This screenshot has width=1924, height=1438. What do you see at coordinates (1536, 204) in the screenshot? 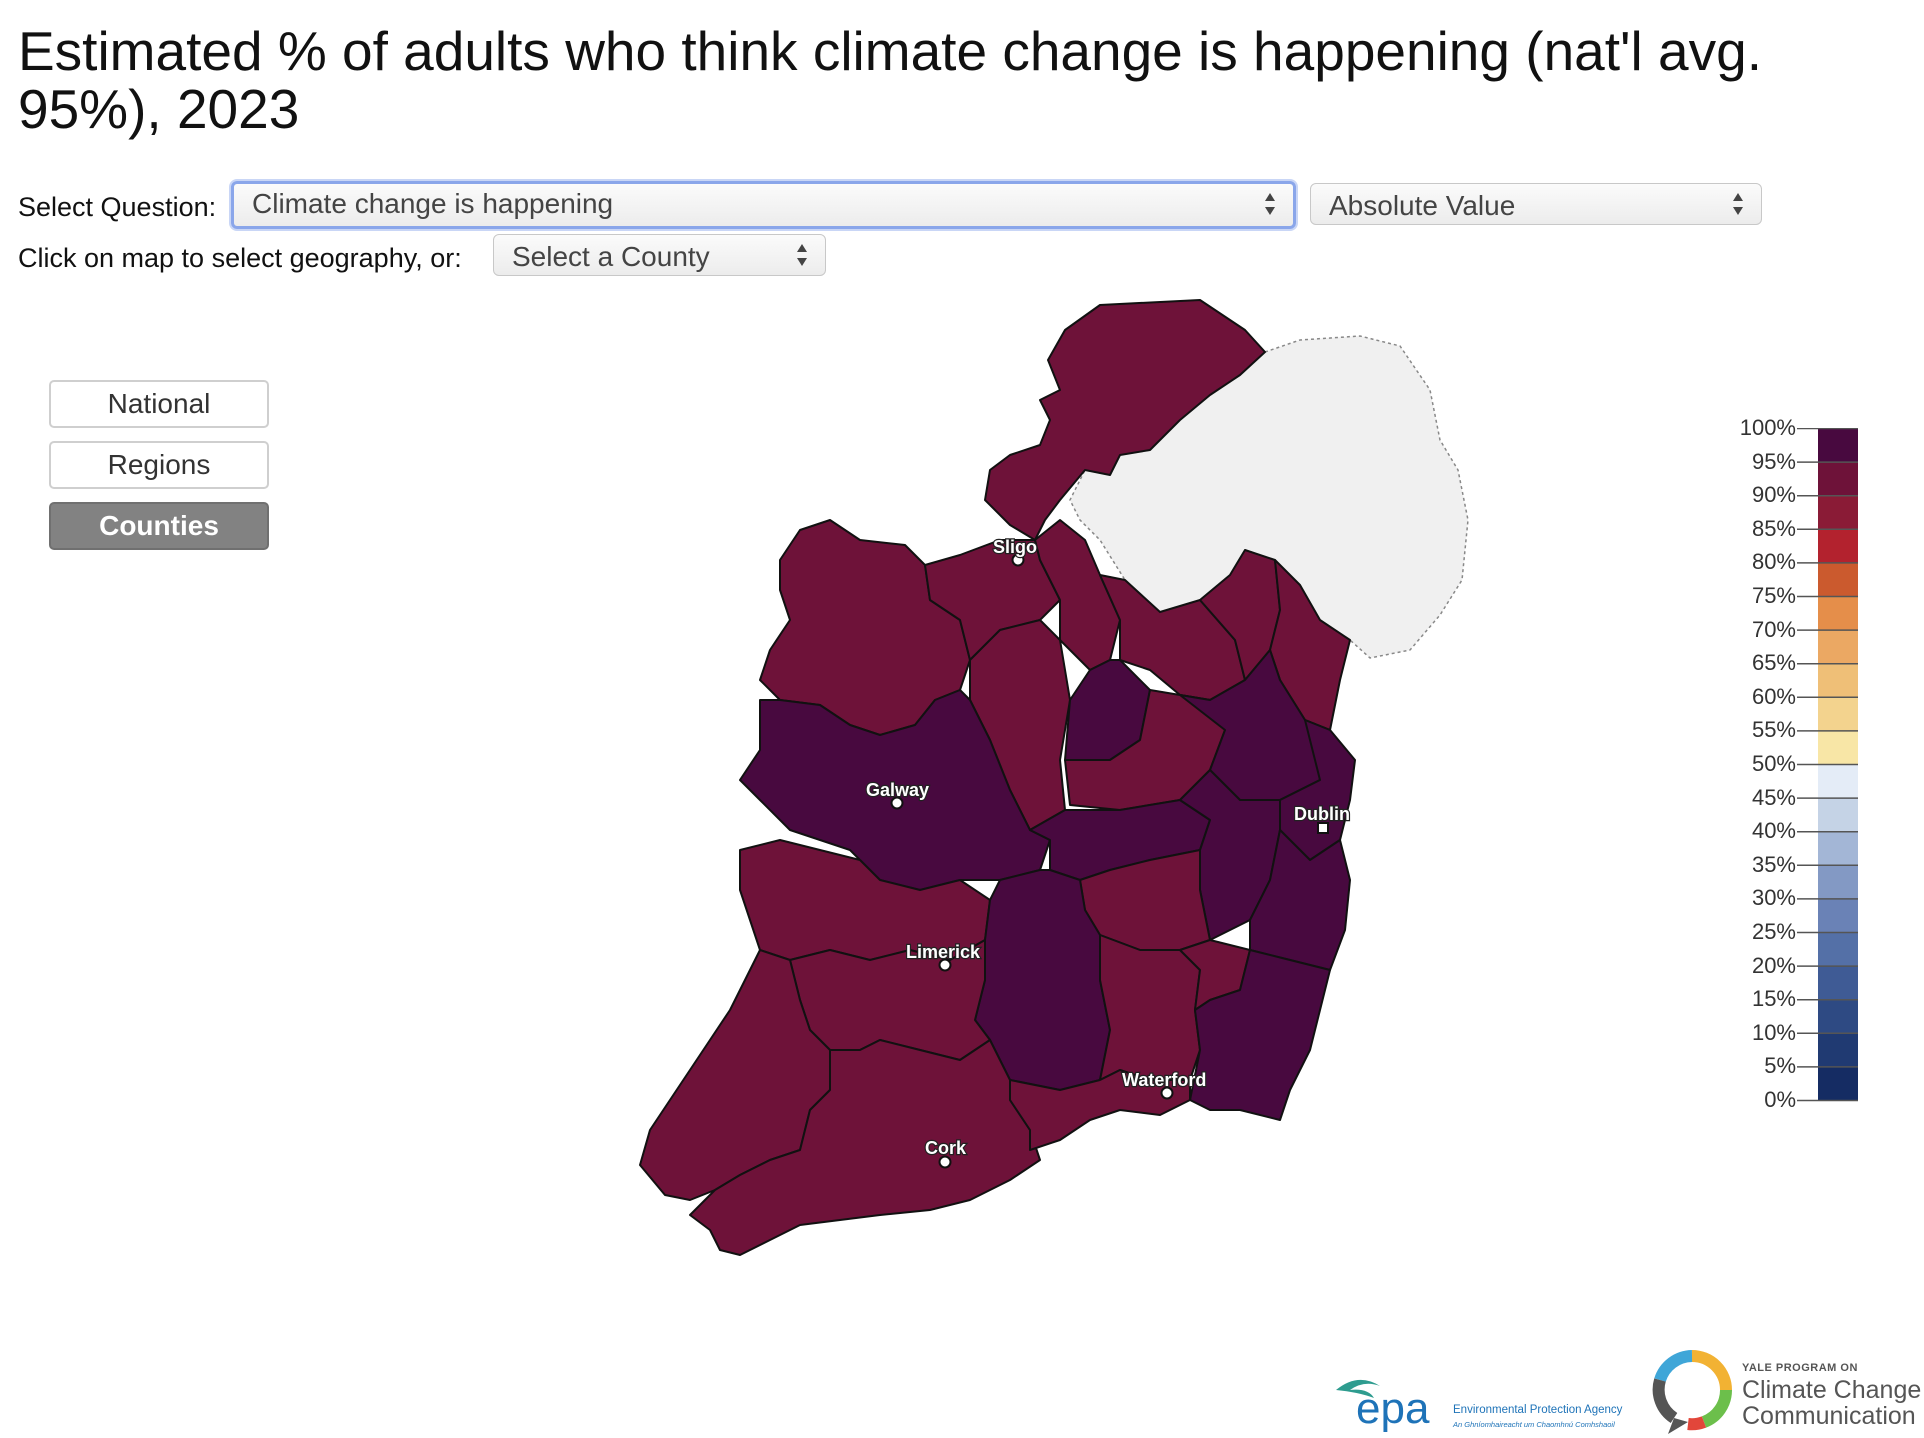
I see `measure-select: Absolute Value` at bounding box center [1536, 204].